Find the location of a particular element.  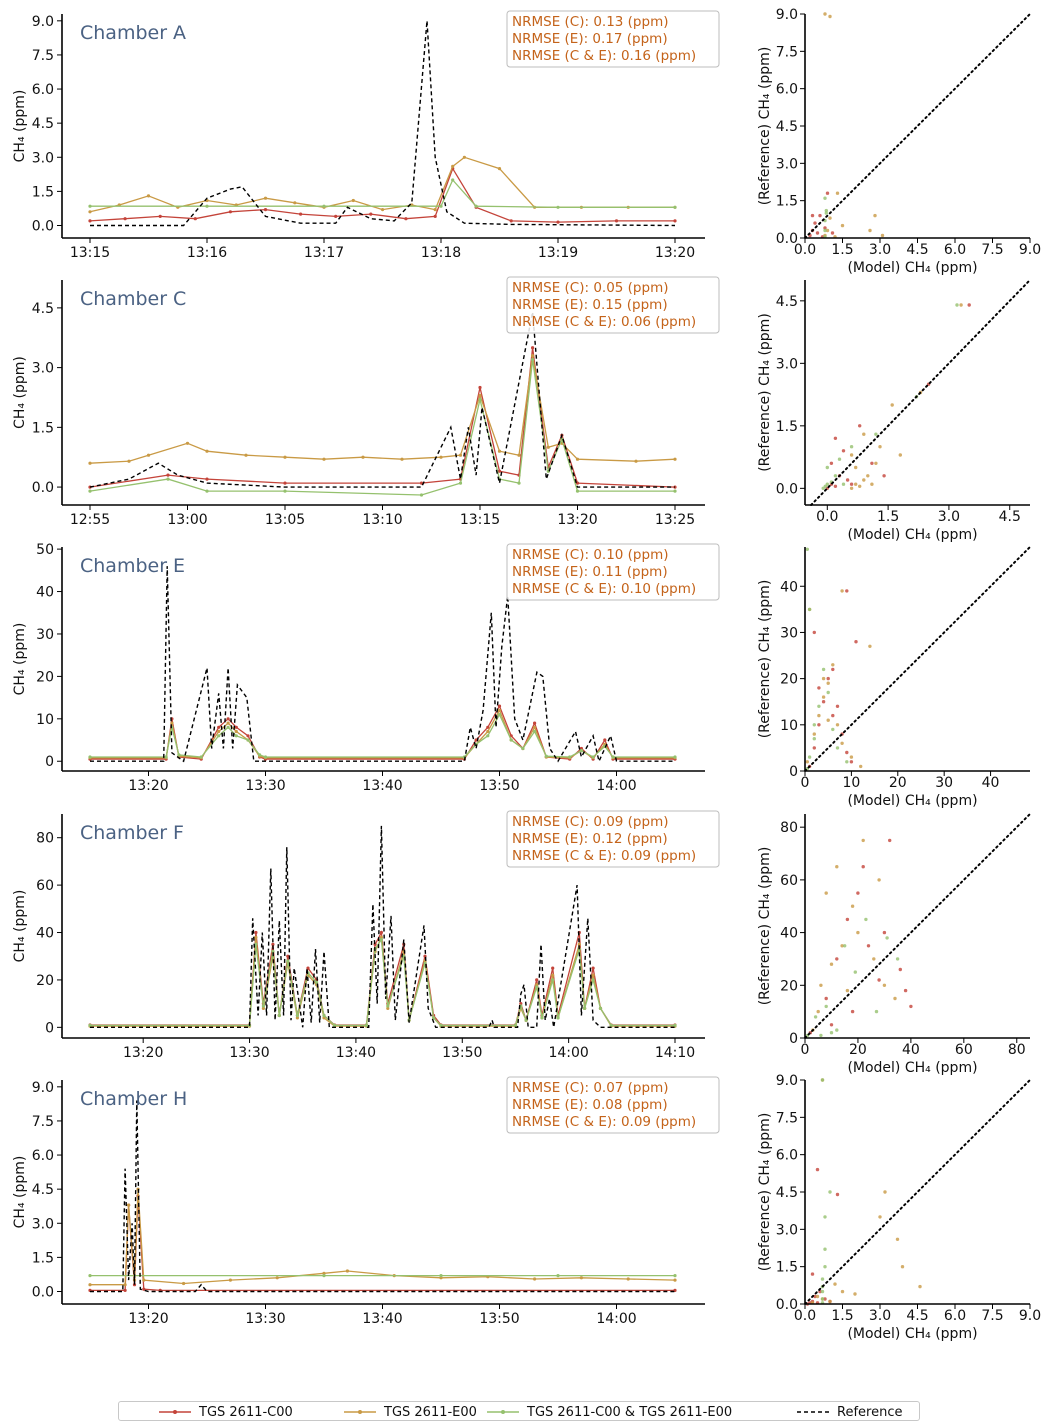

nrmse-box is located at coordinates (613, 305).